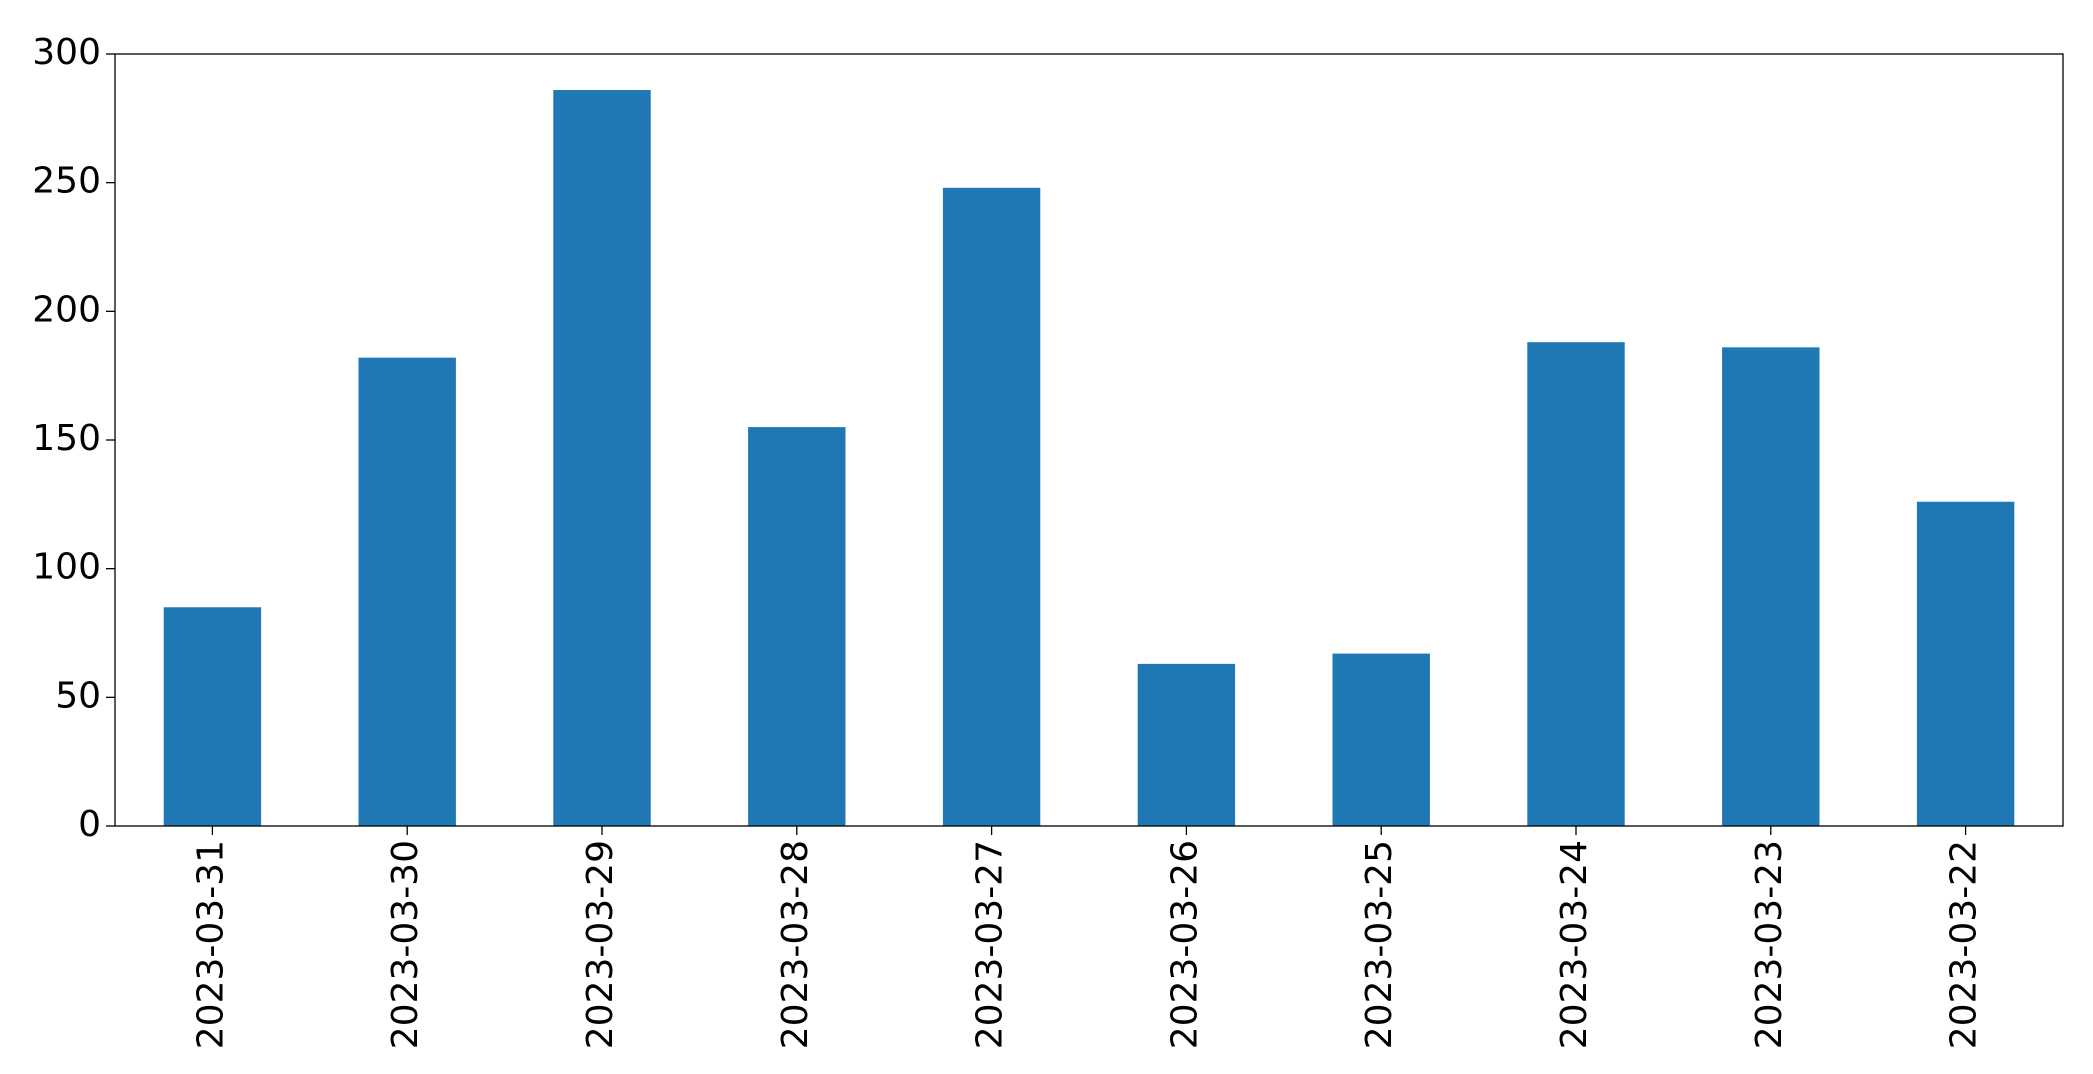 This screenshot has width=2093, height=1074. What do you see at coordinates (66, 567) in the screenshot?
I see `y-tick-label: 100` at bounding box center [66, 567].